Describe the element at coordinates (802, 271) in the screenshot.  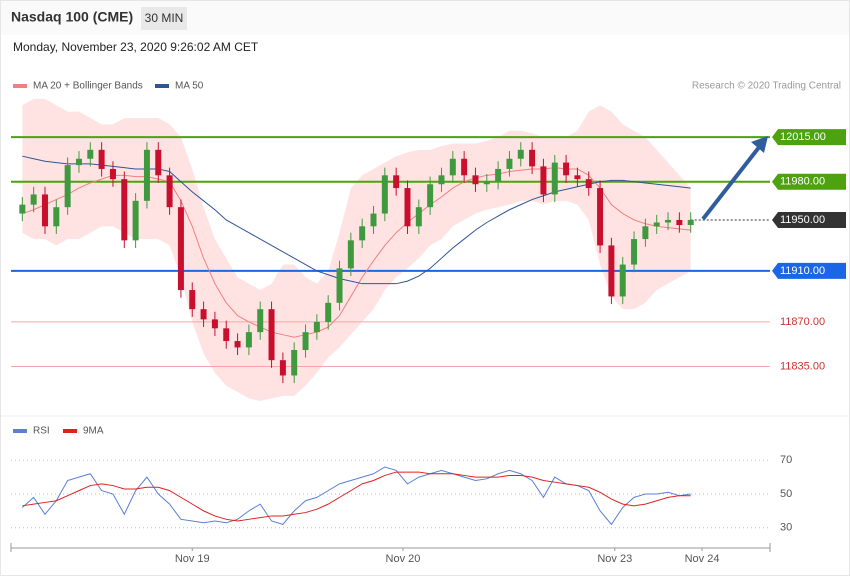
I see `level-label: 11910.00` at that location.